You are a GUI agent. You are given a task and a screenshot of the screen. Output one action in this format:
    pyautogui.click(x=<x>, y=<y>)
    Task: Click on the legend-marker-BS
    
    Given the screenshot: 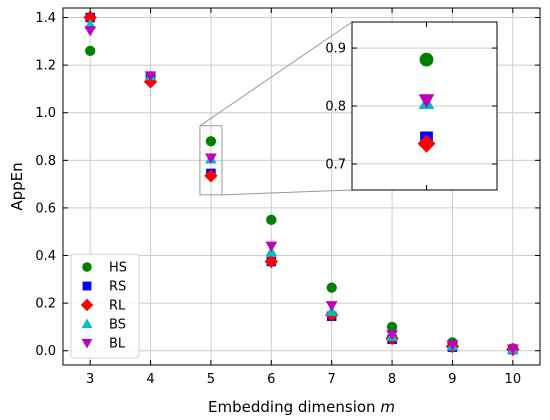 What is the action you would take?
    pyautogui.click(x=87, y=323)
    